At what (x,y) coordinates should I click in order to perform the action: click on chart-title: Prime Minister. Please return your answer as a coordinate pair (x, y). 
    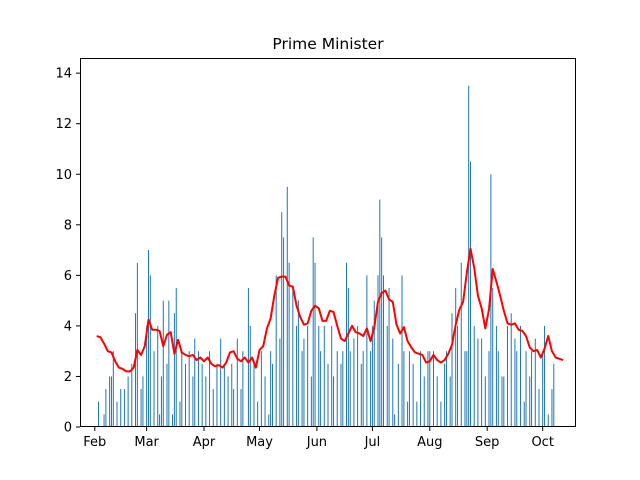
    Looking at the image, I should click on (328, 44).